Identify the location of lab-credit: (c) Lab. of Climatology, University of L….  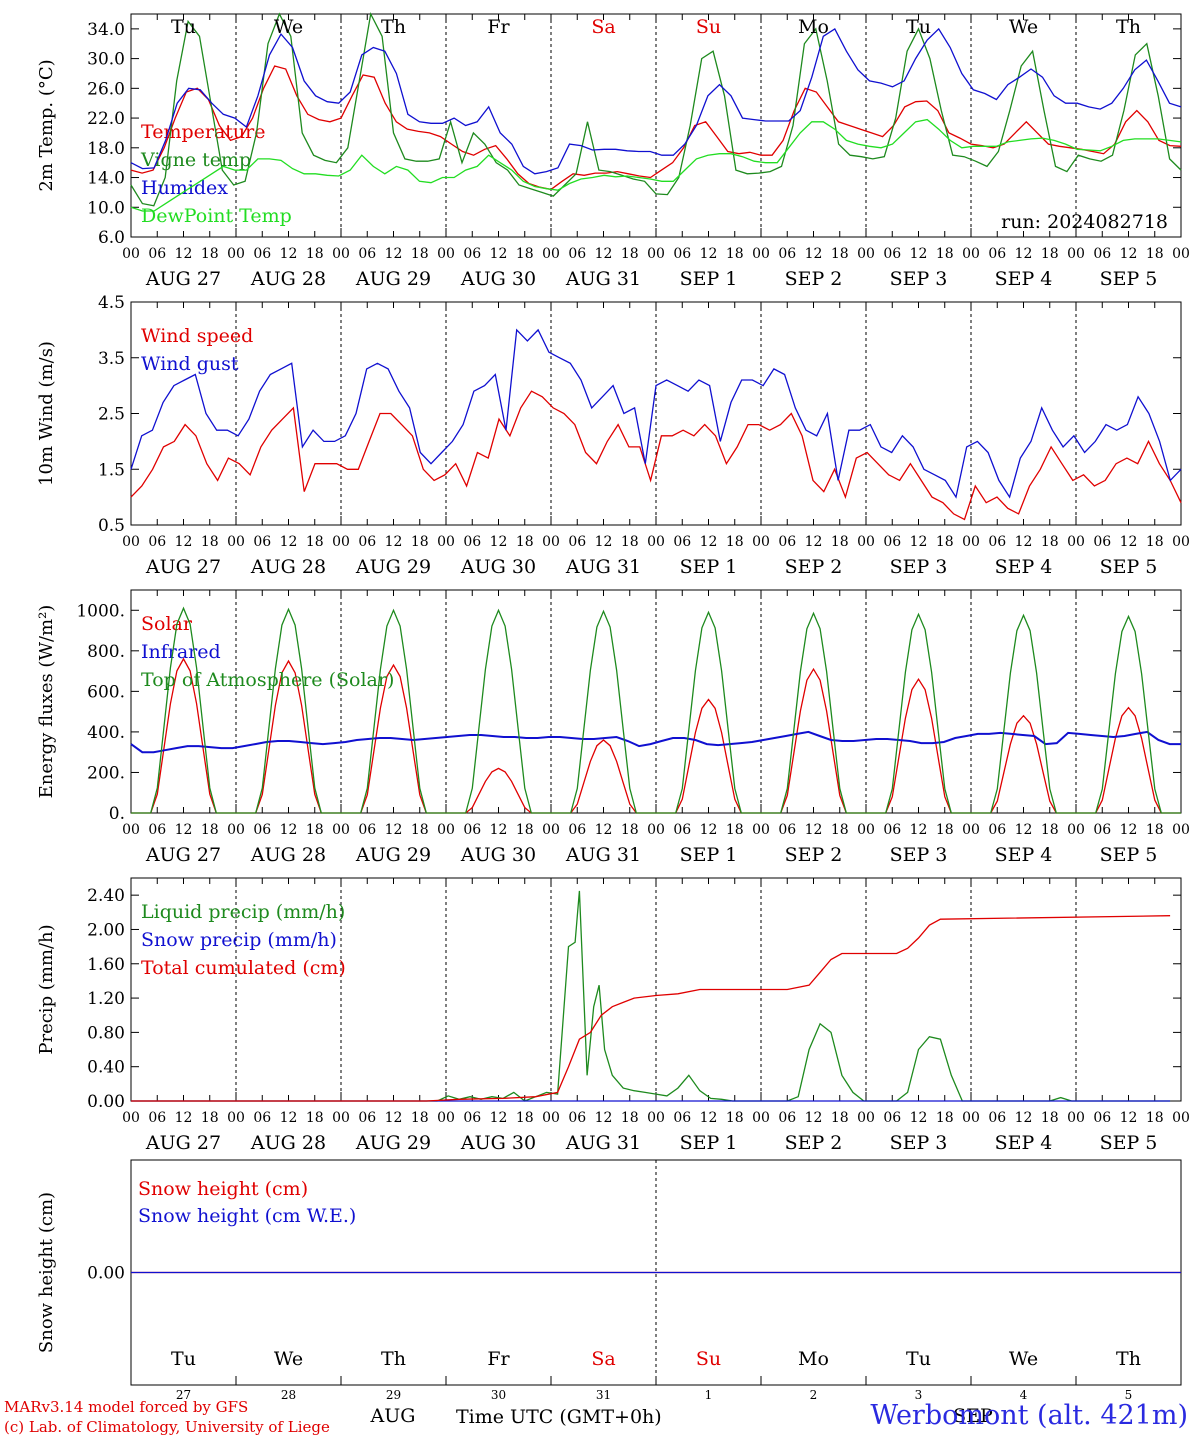
(167, 1427).